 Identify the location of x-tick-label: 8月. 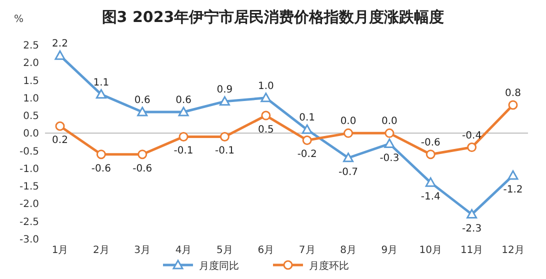
(348, 250).